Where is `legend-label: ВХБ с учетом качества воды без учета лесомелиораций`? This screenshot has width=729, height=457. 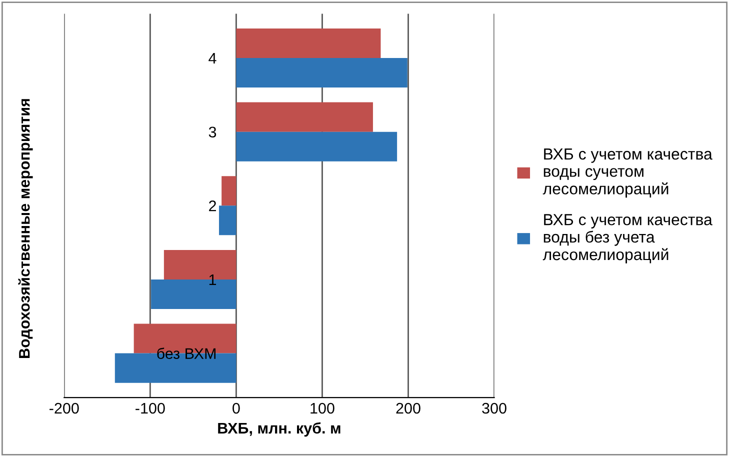 legend-label: ВХБ с учетом качества воды без учета лесомелиораций is located at coordinates (627, 239).